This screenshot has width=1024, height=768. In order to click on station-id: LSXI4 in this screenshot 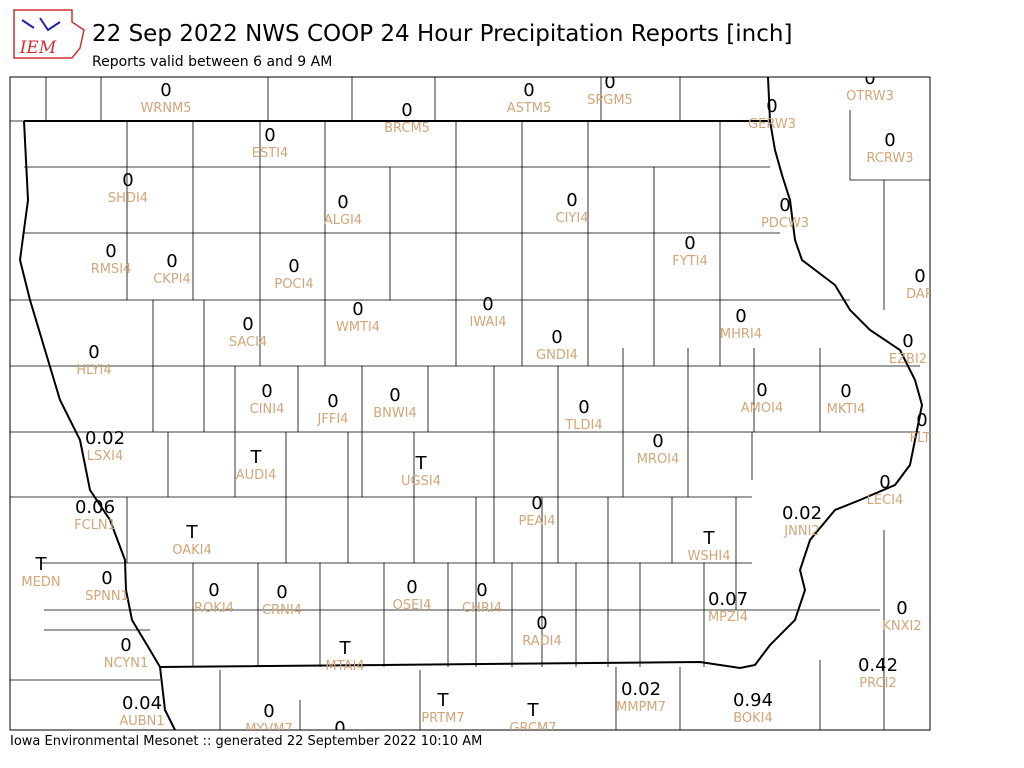, I will do `click(105, 456)`.